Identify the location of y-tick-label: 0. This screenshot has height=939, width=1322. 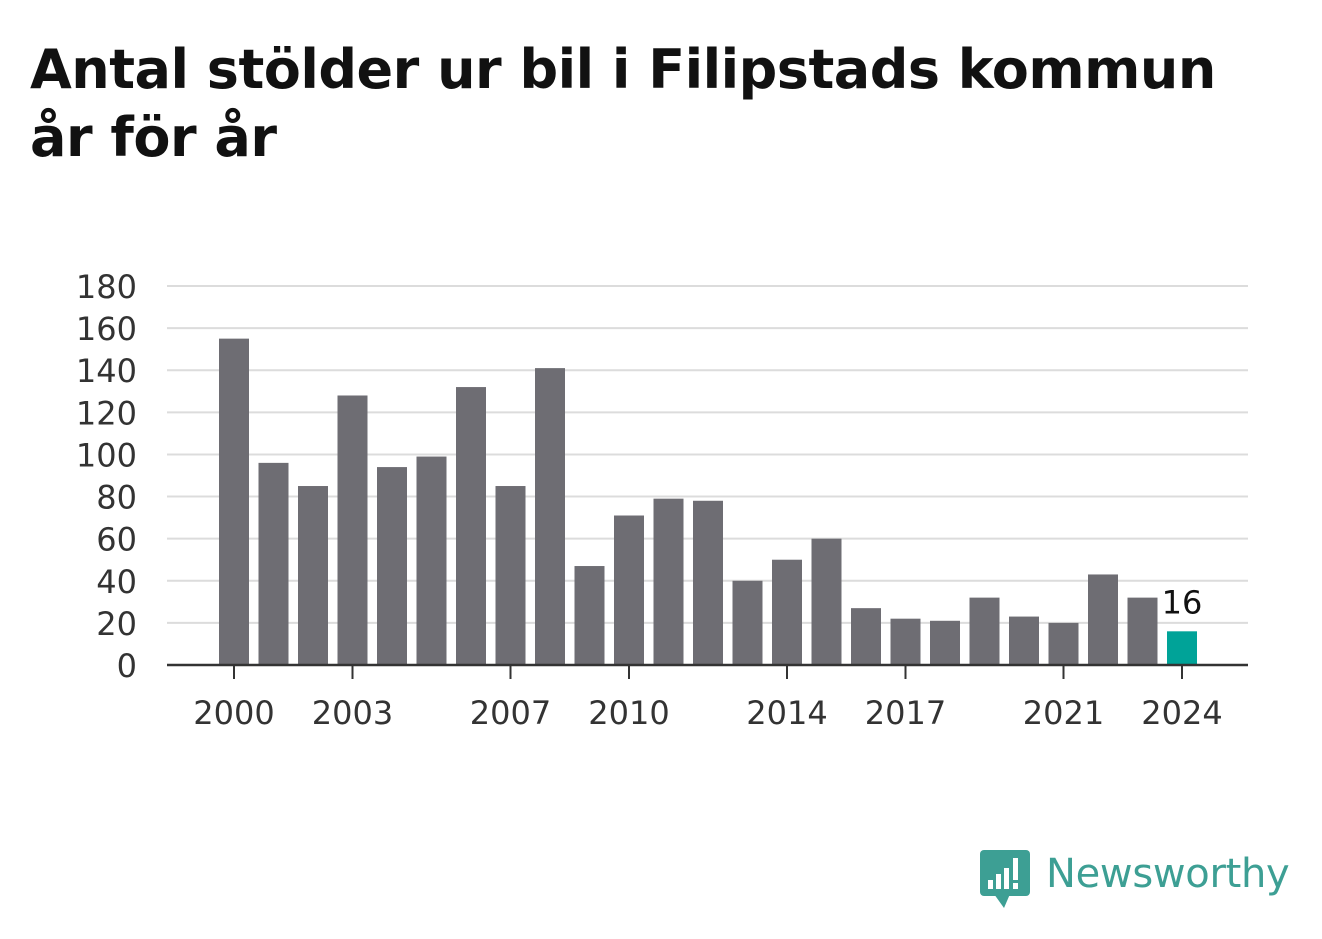
(127, 666).